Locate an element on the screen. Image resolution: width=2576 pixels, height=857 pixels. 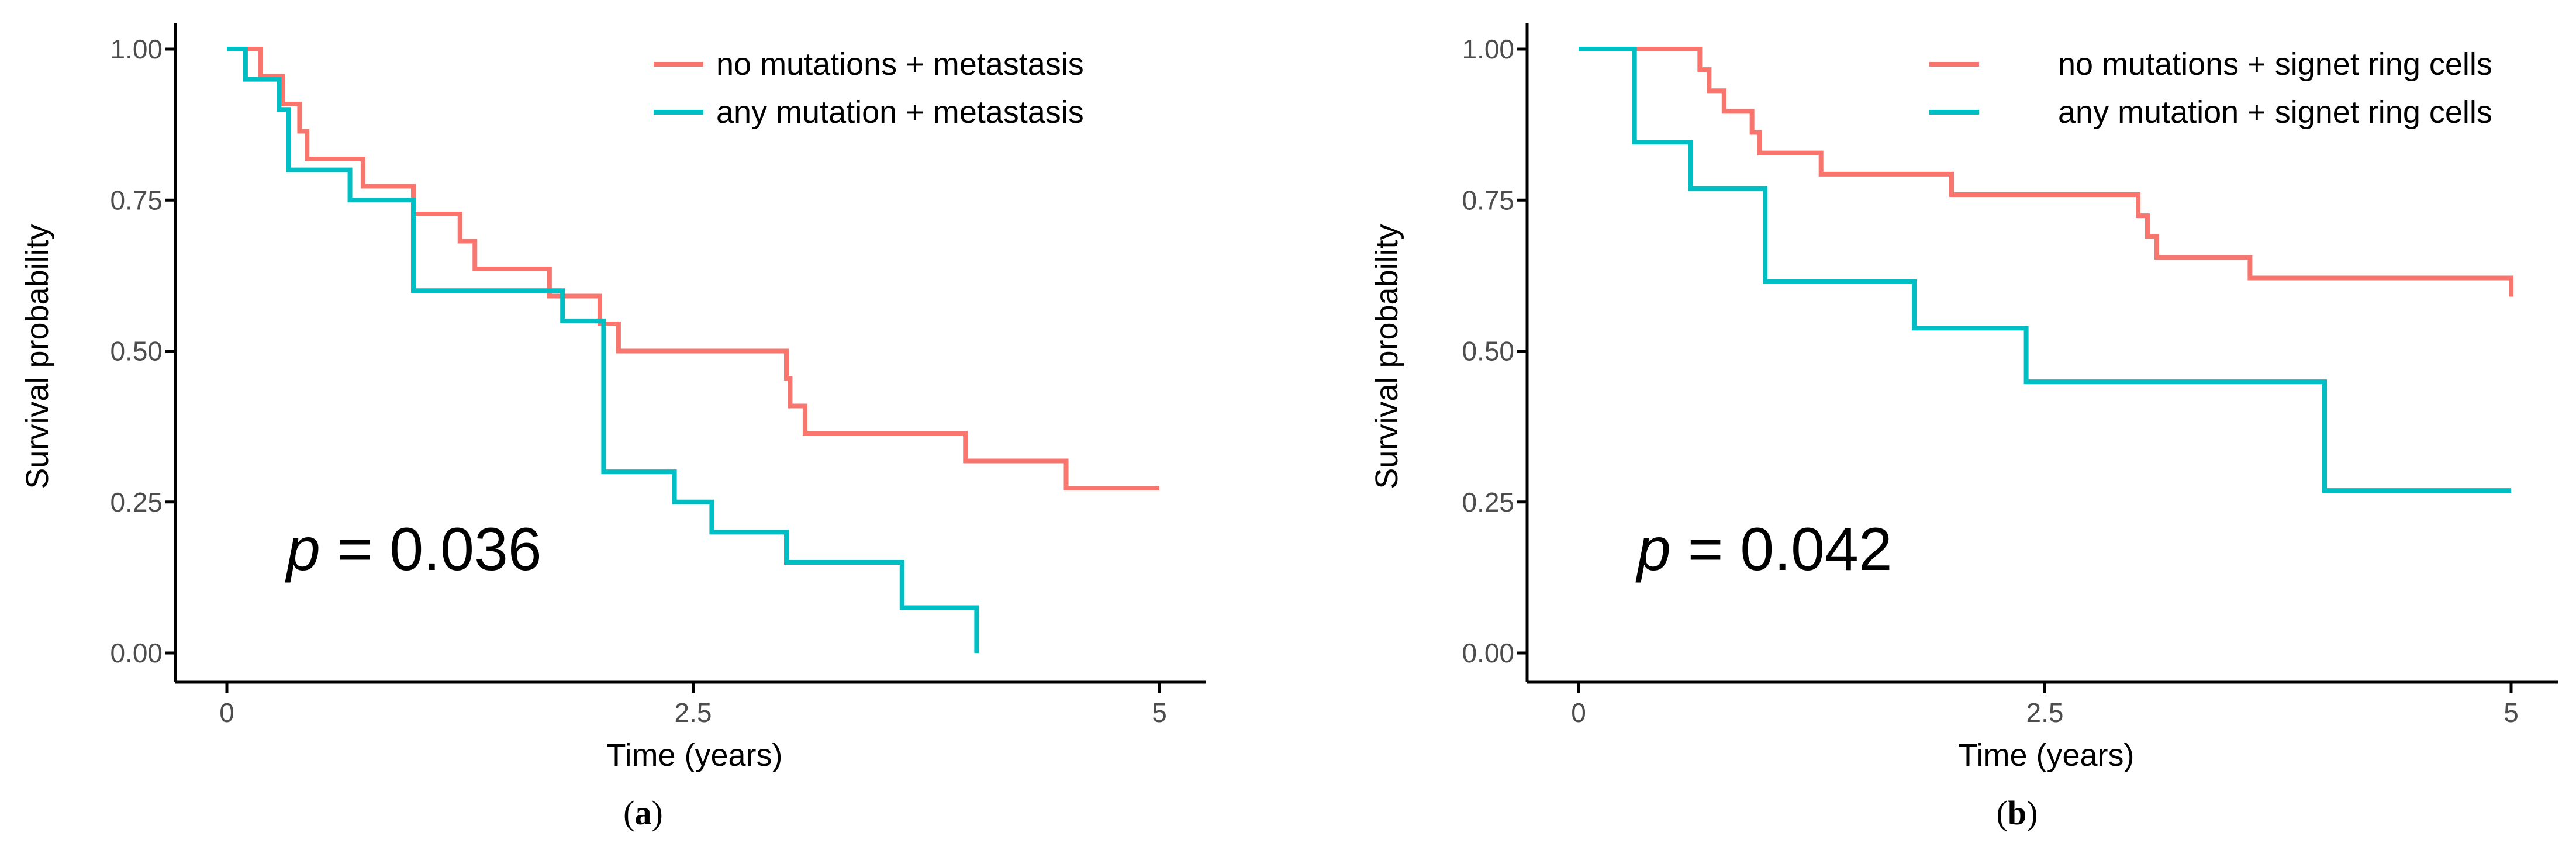
panel-a-ylabel: Survival probability is located at coordinates (37, 357).